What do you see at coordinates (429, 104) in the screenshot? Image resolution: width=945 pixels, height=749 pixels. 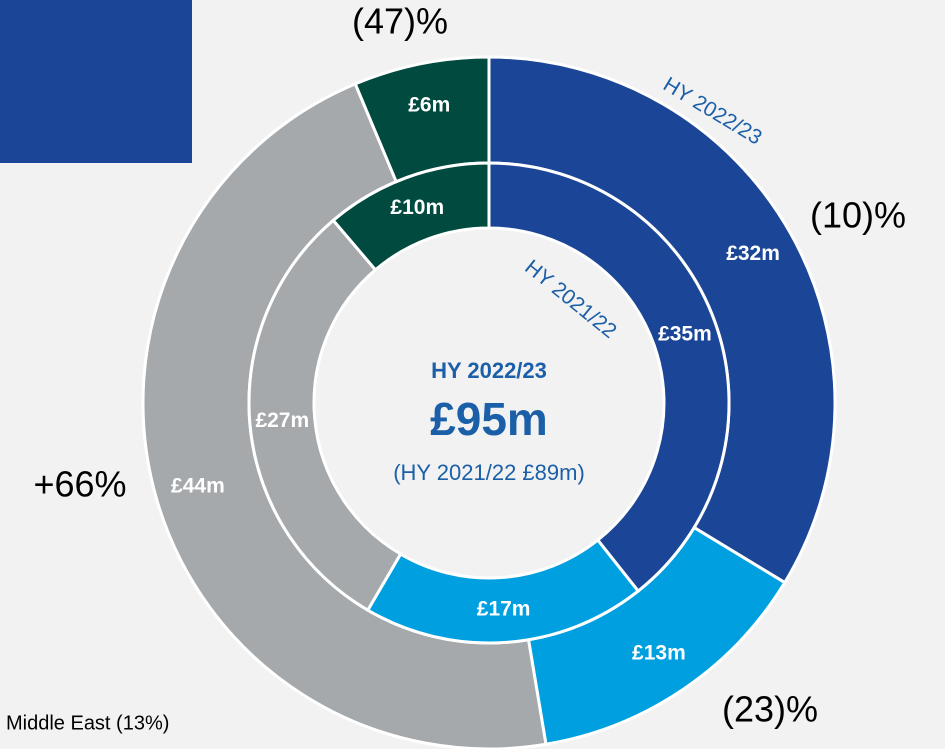 I see `value-label: £6m` at bounding box center [429, 104].